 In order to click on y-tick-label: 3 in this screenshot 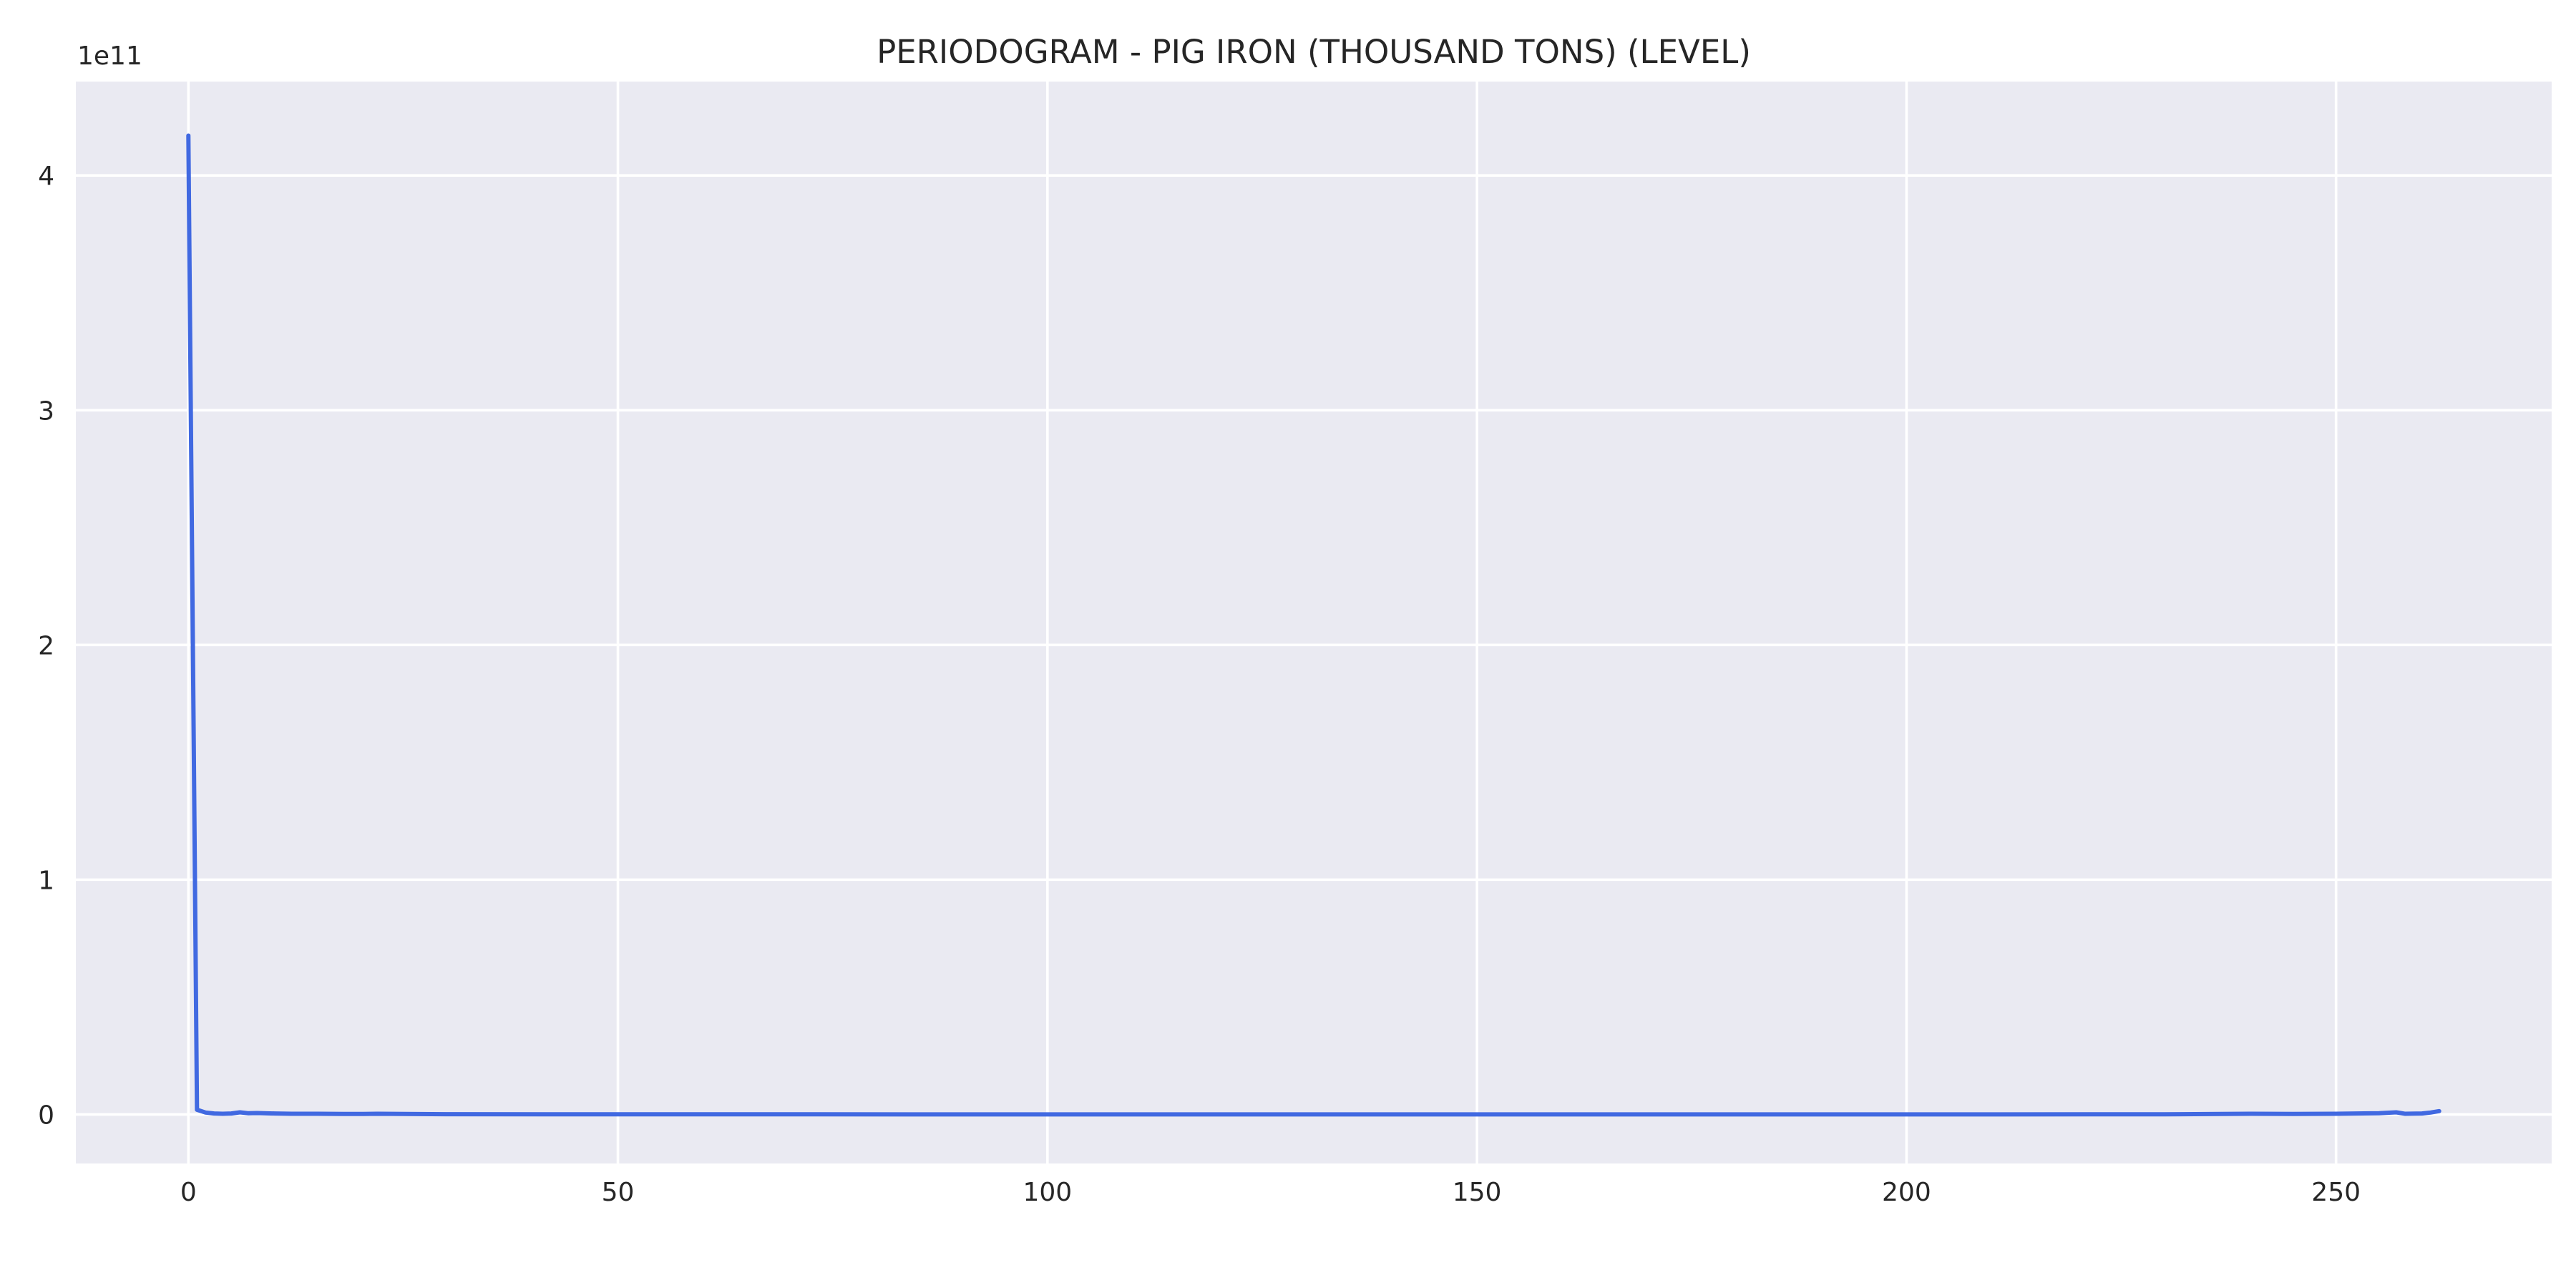, I will do `click(46, 411)`.